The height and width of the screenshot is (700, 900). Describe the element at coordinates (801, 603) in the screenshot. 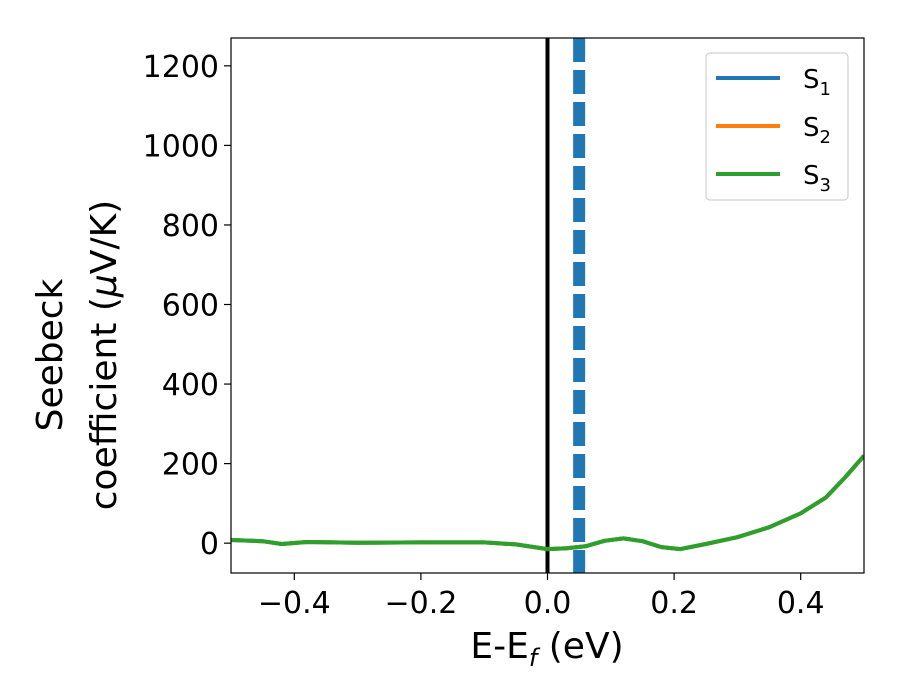

I see `x-tick-label: 0.4` at that location.